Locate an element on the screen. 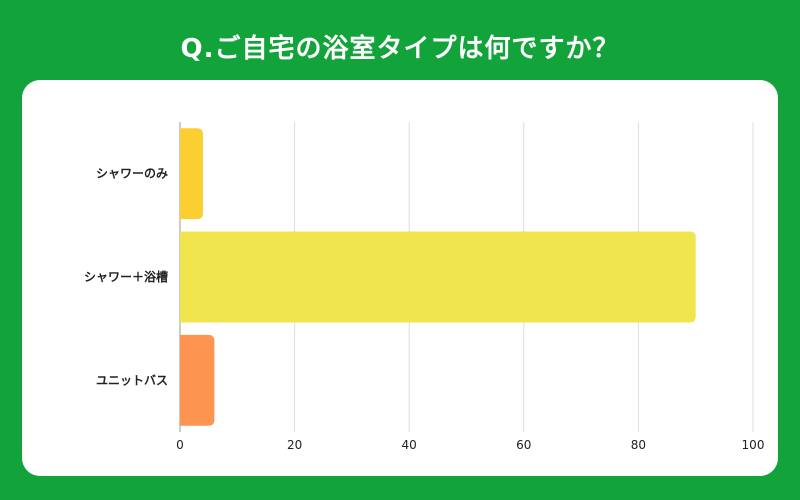  x-tick-label: 20 is located at coordinates (294, 445).